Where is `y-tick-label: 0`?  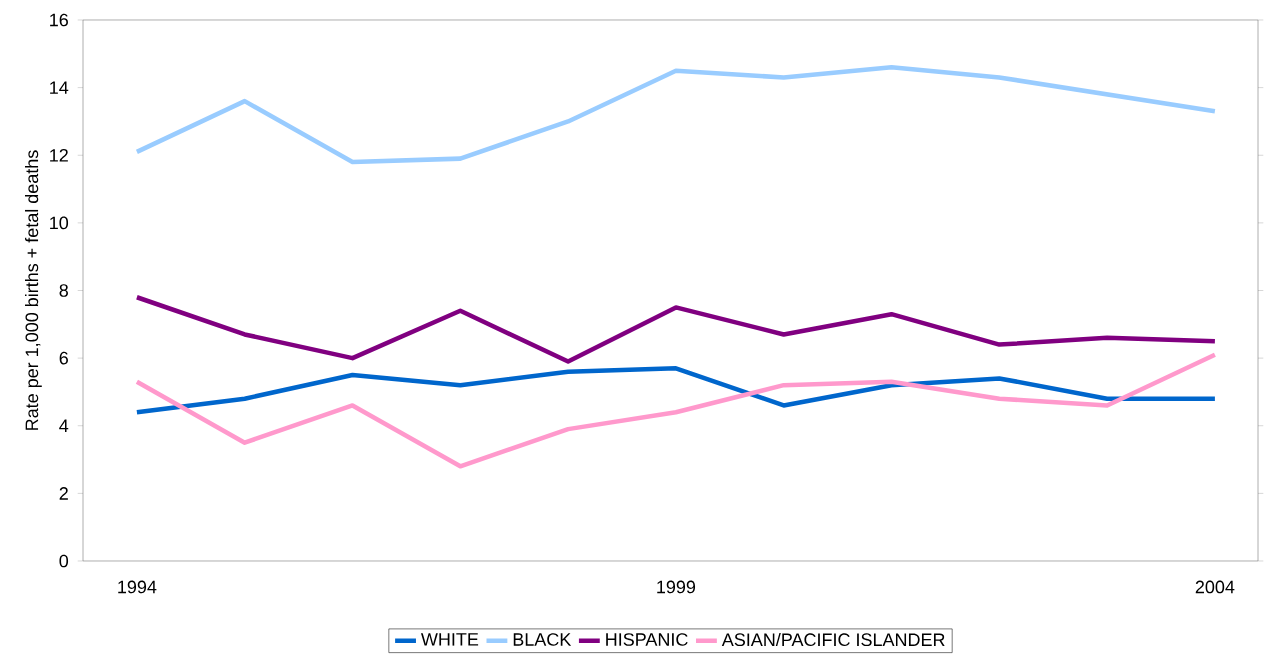 y-tick-label: 0 is located at coordinates (64, 561).